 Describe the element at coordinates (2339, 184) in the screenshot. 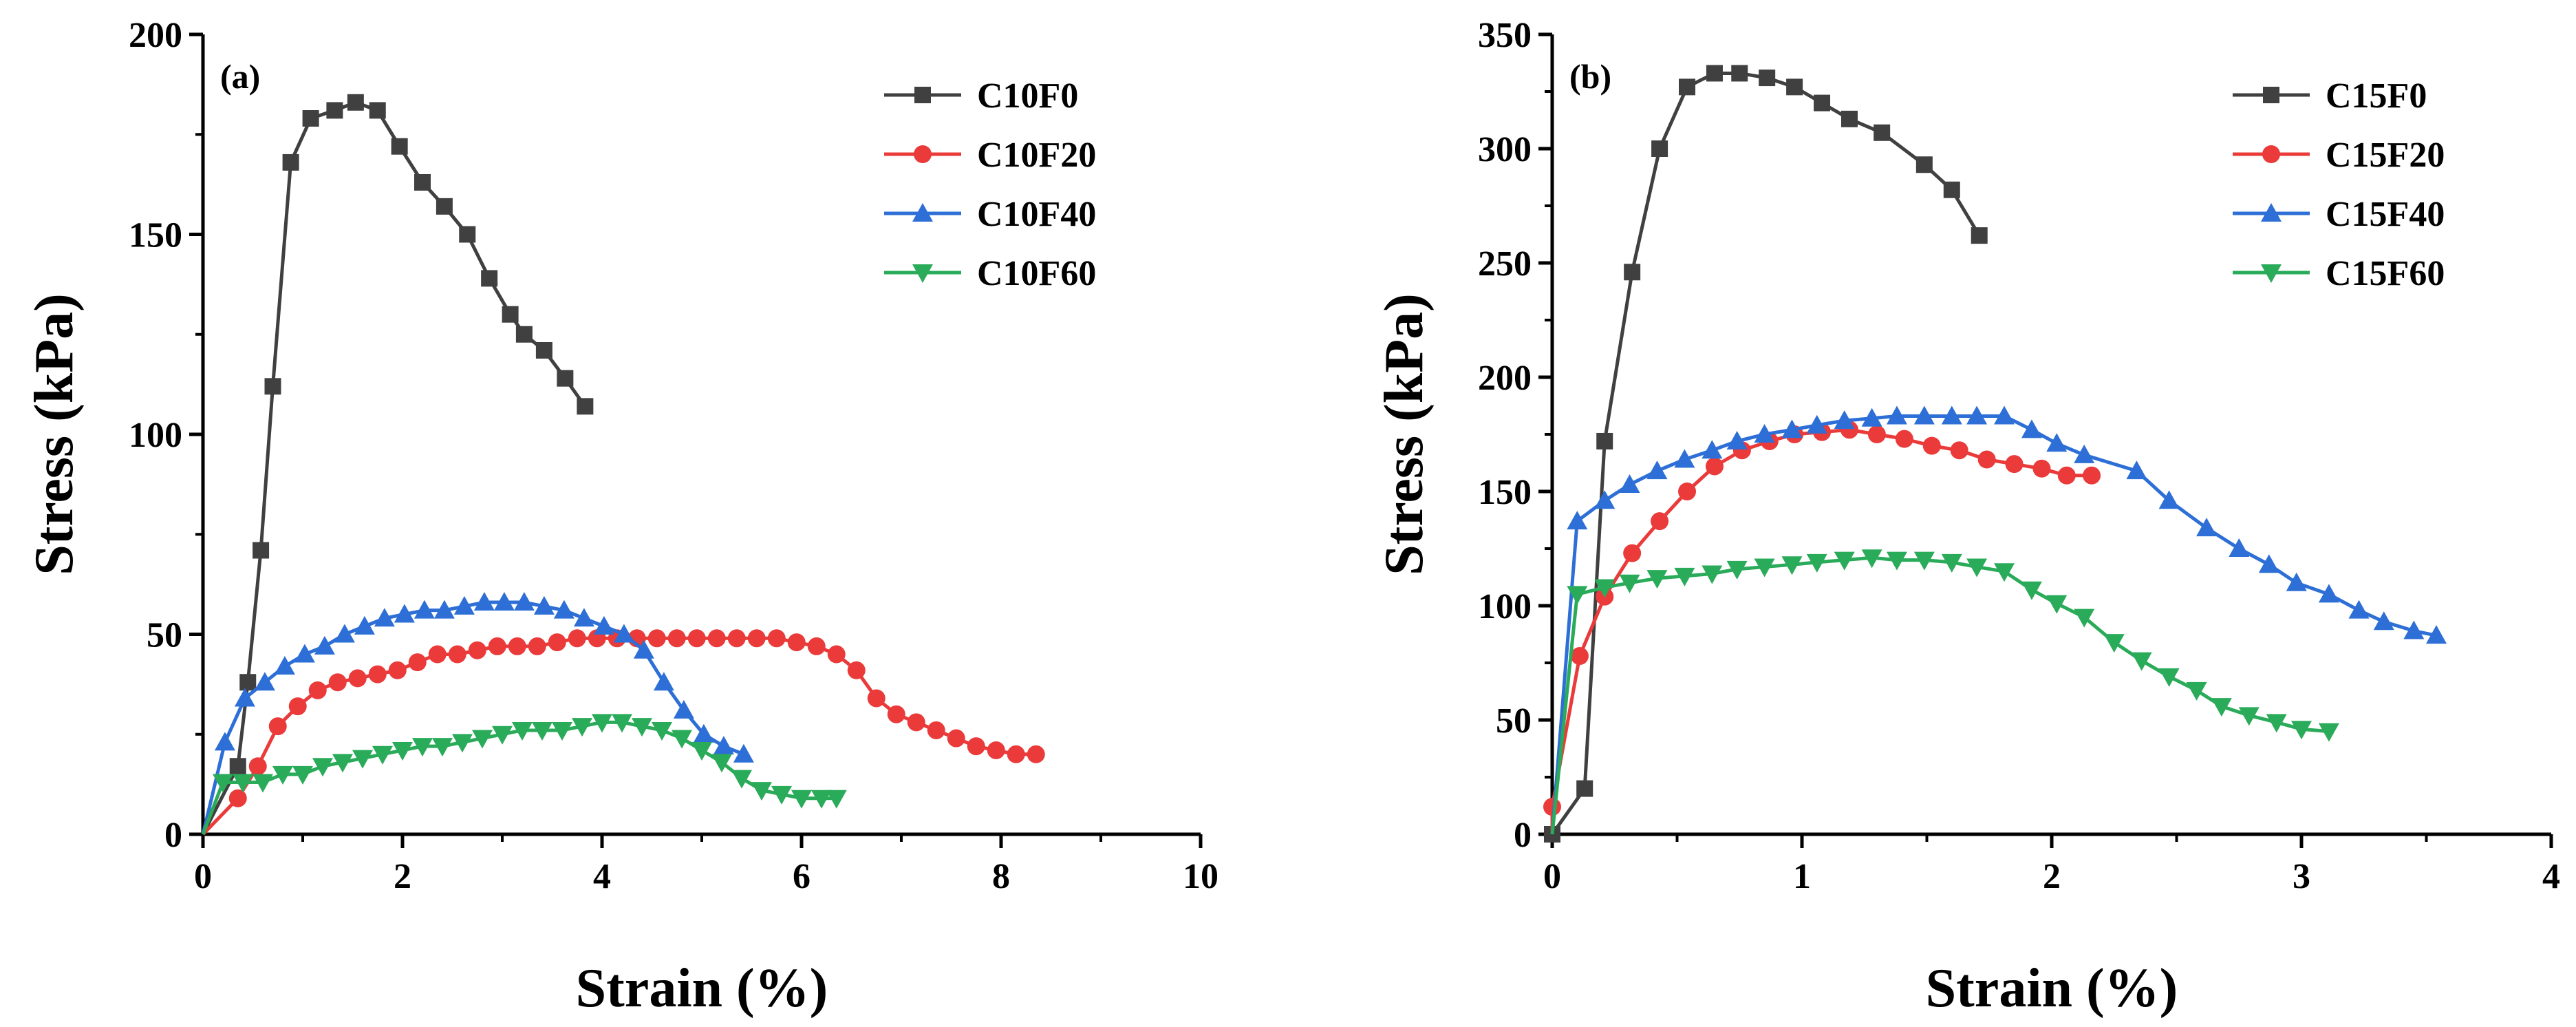

I see `legend: C15F0 C15F20 C15F40 C15F60` at that location.